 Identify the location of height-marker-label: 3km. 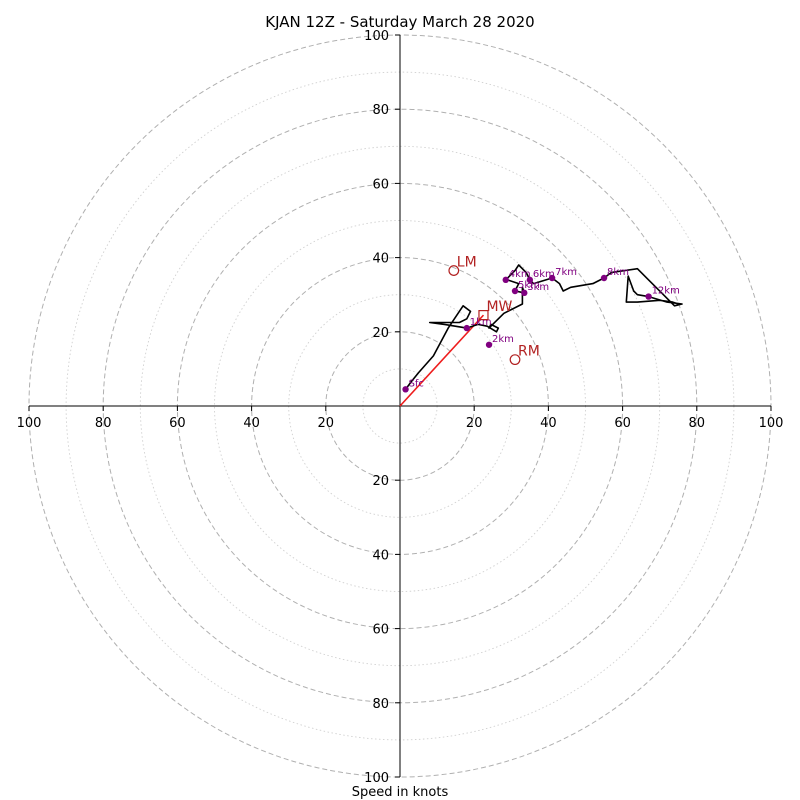
(538, 287).